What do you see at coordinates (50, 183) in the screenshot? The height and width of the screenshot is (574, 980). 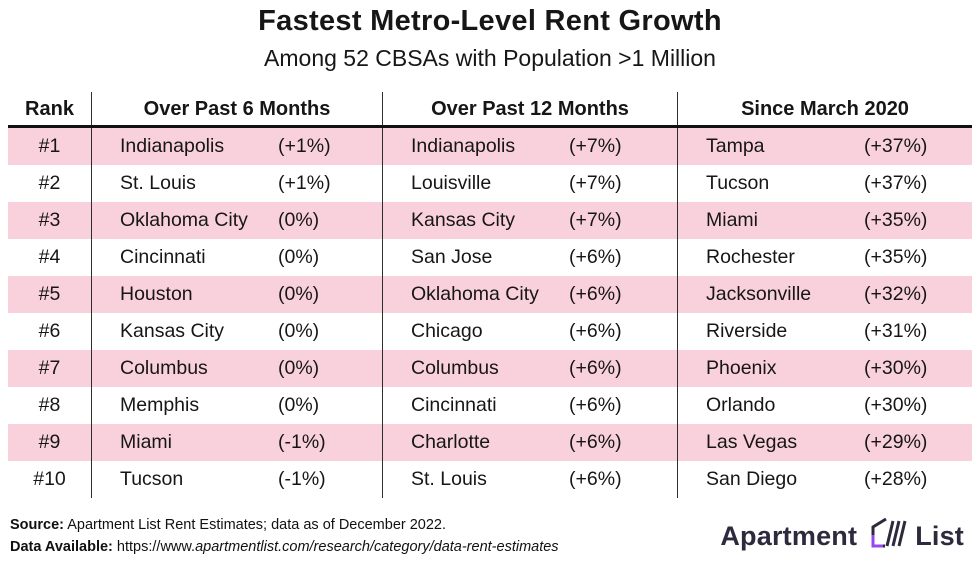 I see `rank-cell: #2` at bounding box center [50, 183].